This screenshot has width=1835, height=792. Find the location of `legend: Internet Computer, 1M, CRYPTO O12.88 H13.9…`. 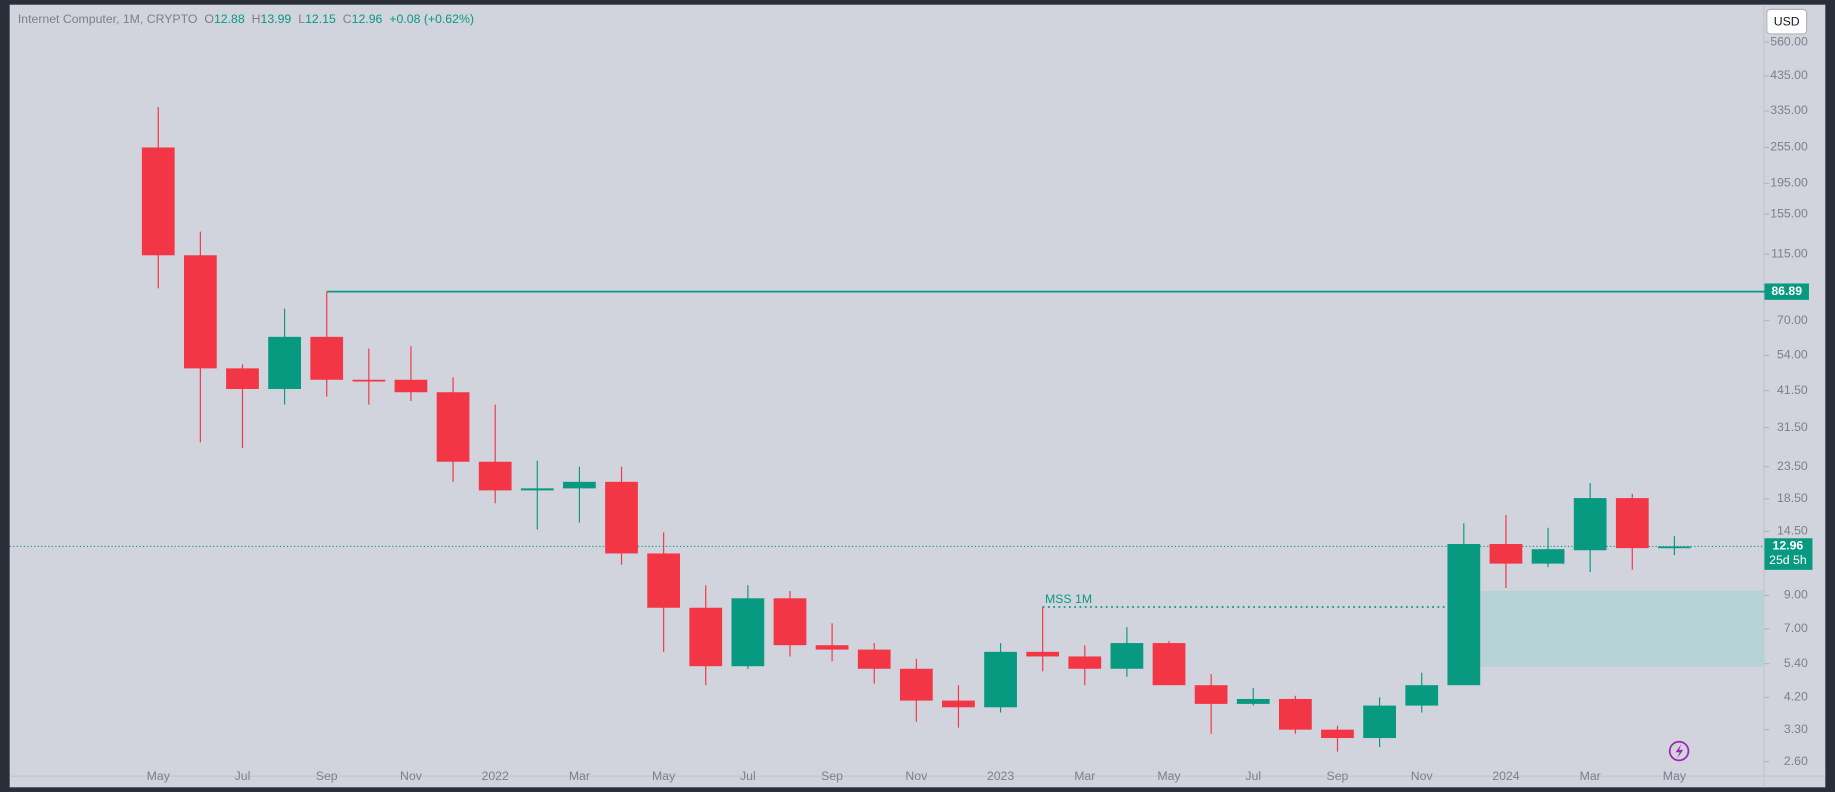

legend: Internet Computer, 1M, CRYPTO O12.88 H13.9… is located at coordinates (246, 19).